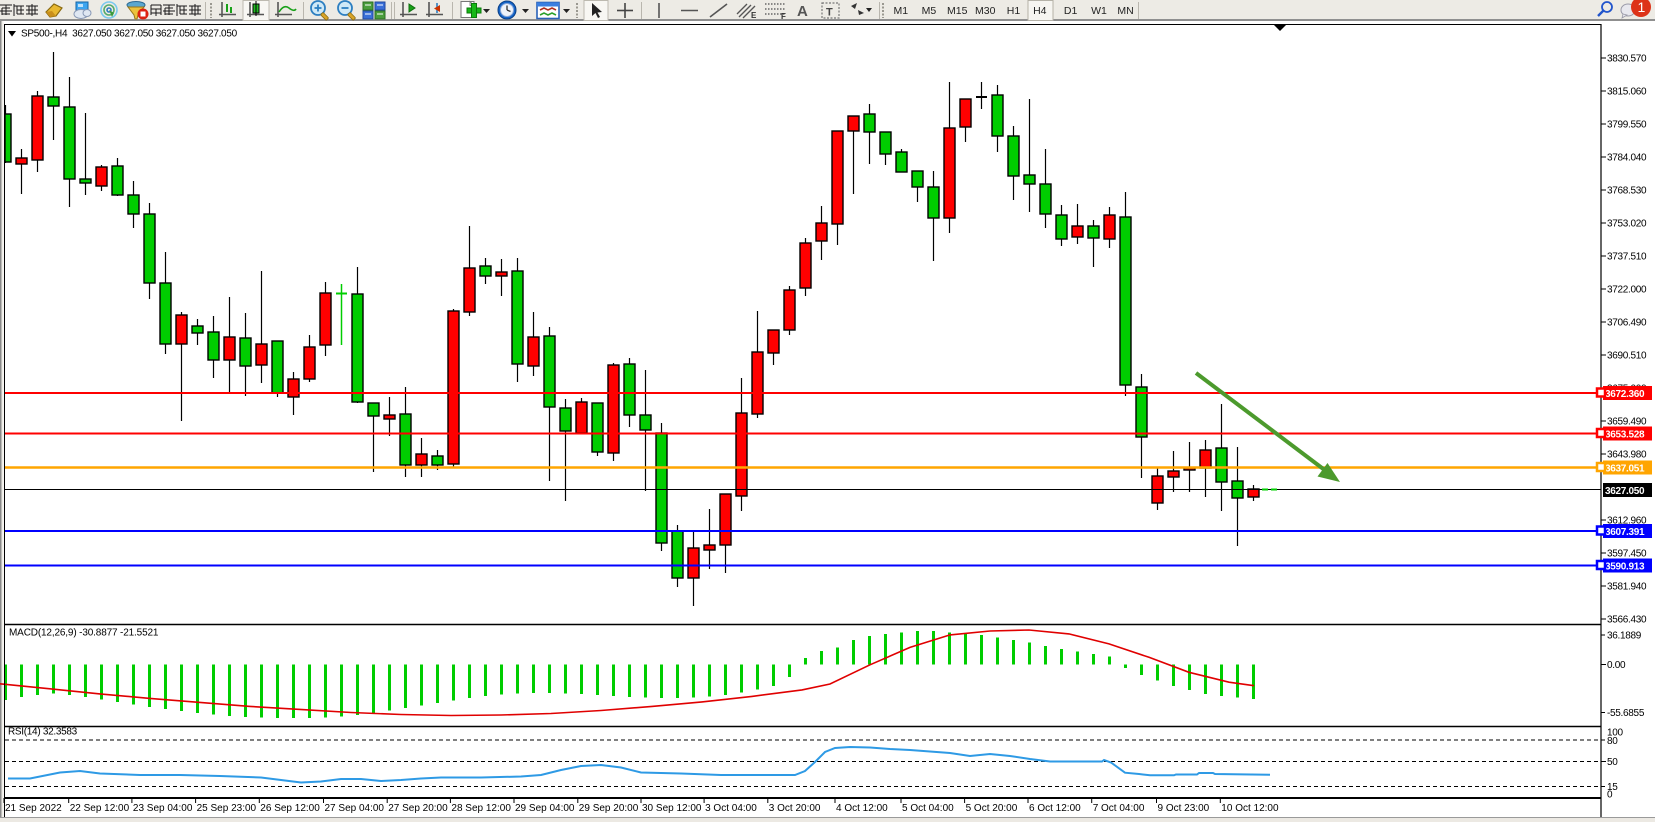 This screenshot has height=822, width=1655. What do you see at coordinates (1184, 808) in the screenshot?
I see `svg-text: 9 Oct 23:00` at bounding box center [1184, 808].